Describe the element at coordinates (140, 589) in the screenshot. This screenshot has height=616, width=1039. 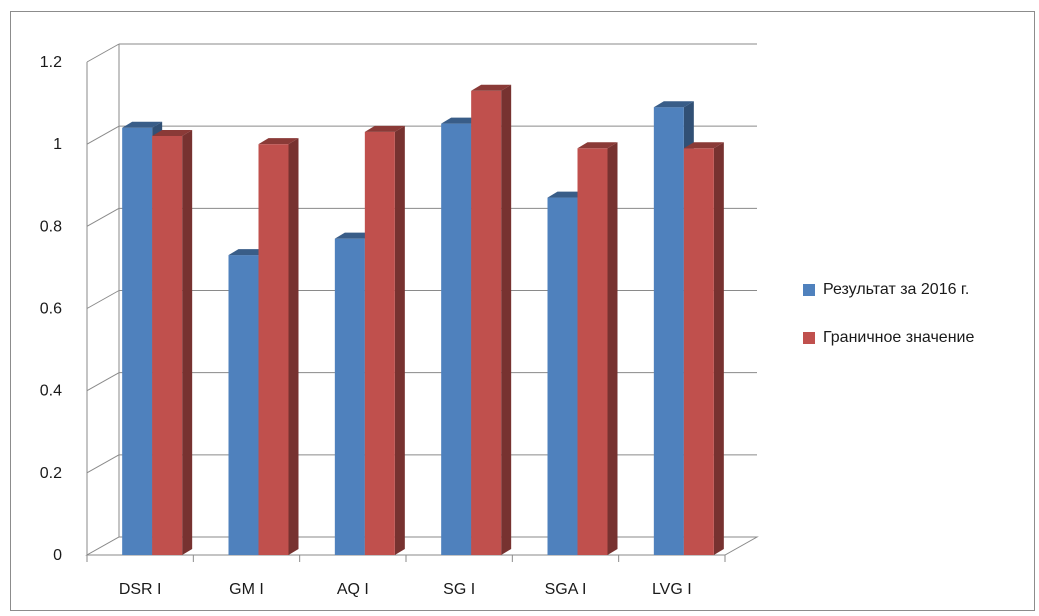
I see `x-tick-label: DSR I` at that location.